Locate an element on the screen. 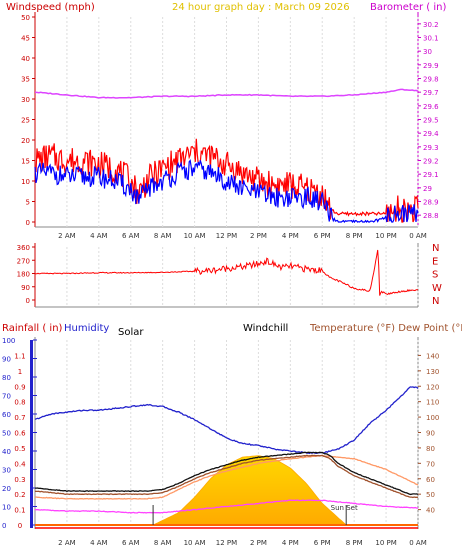 Image resolution: width=462 pixels, height=554 pixels. chart-title: 24 hour graph day : March 09 2026 is located at coordinates (261, 7).